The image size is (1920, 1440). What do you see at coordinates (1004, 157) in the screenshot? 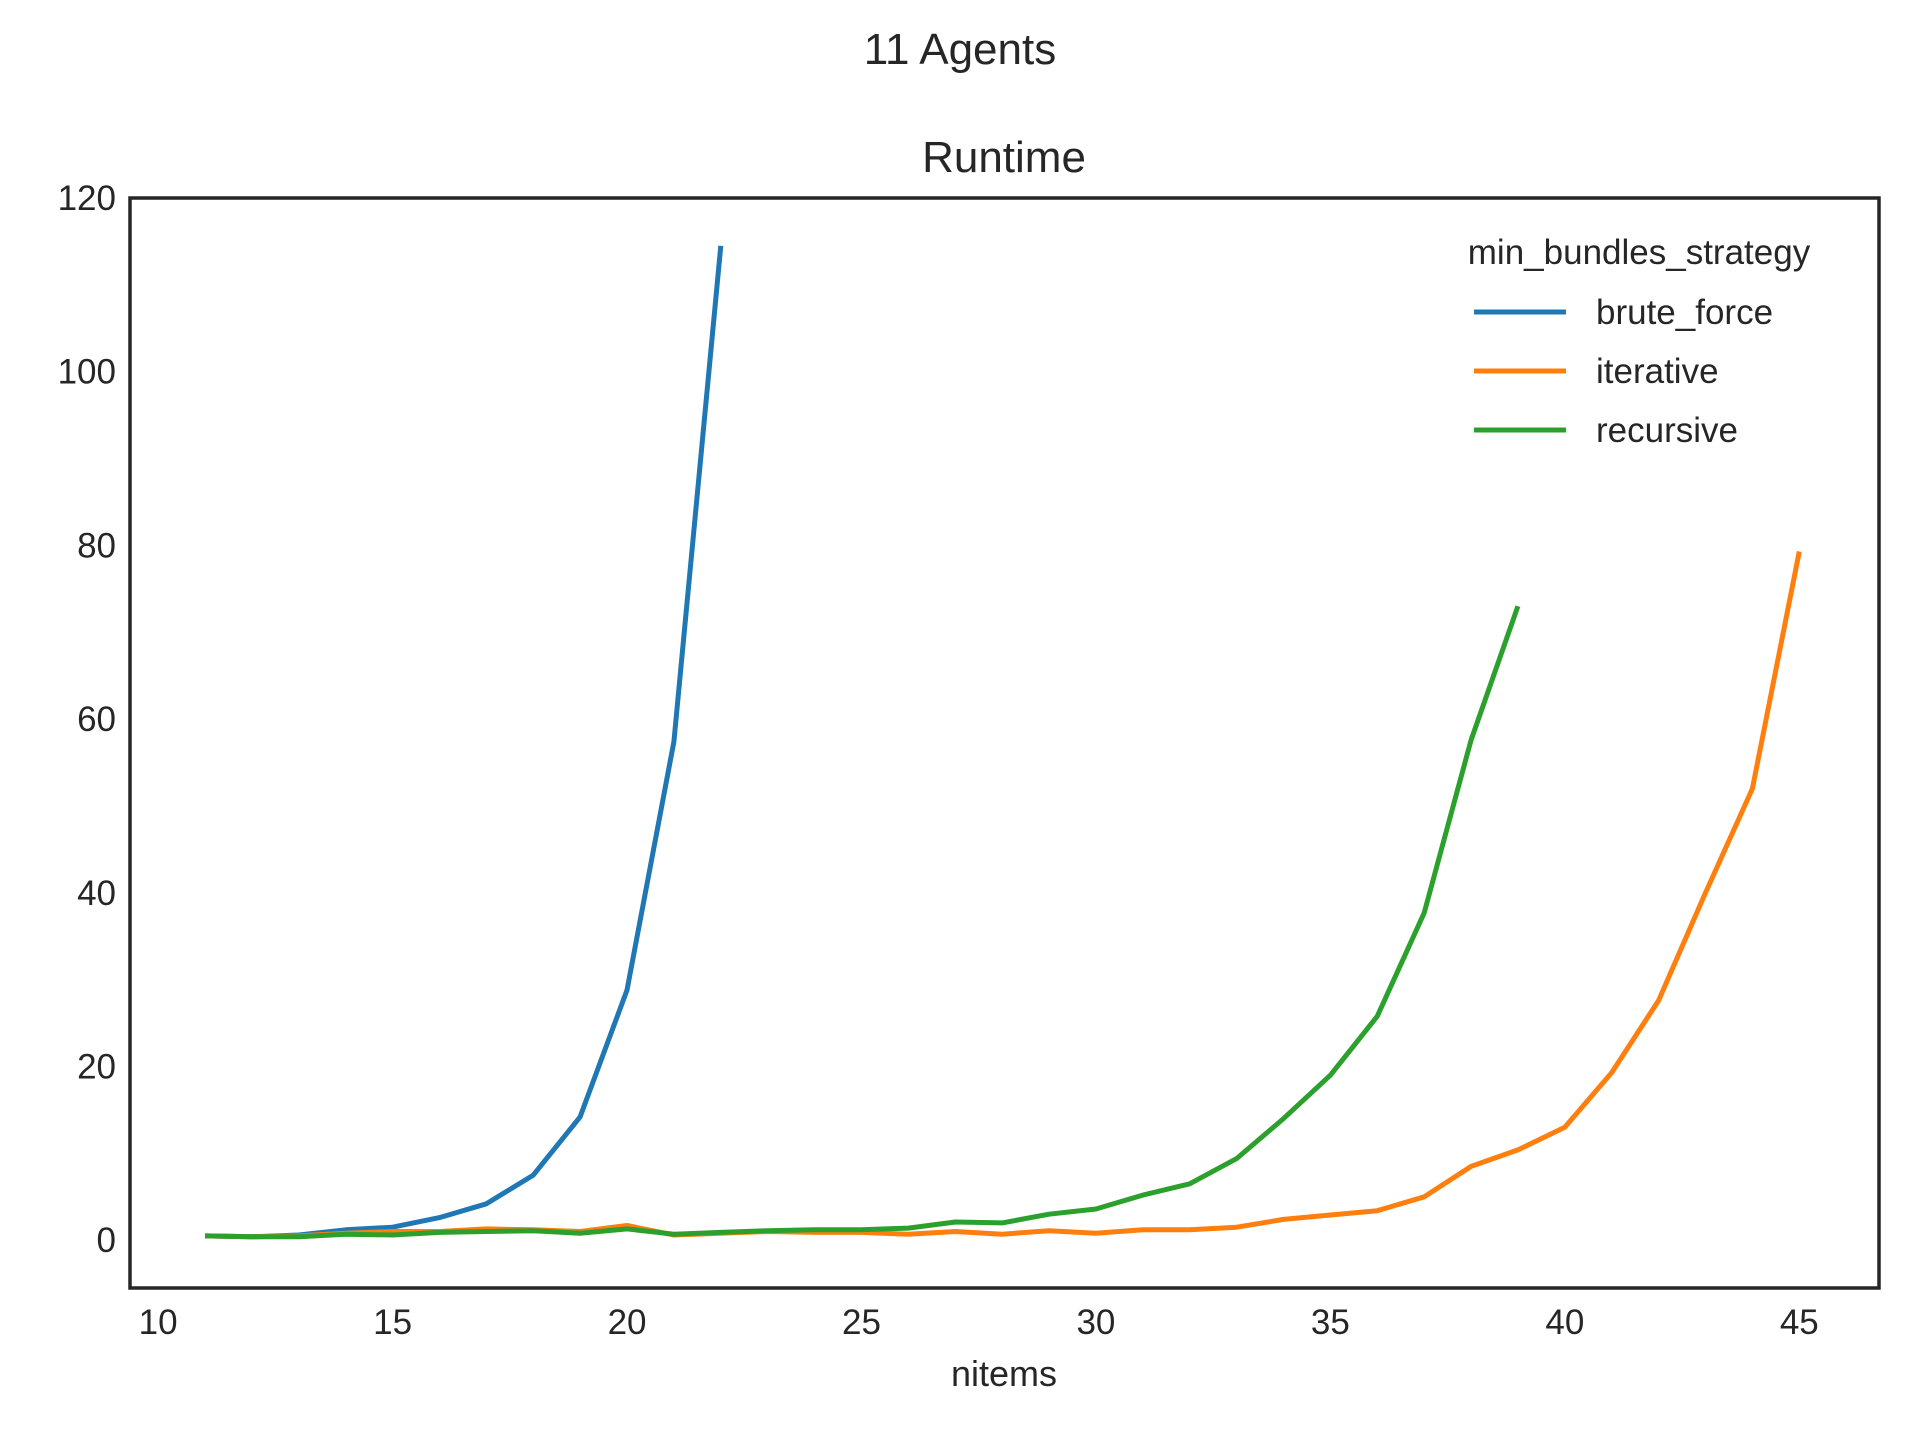
I see `chart-title: Runtime` at bounding box center [1004, 157].